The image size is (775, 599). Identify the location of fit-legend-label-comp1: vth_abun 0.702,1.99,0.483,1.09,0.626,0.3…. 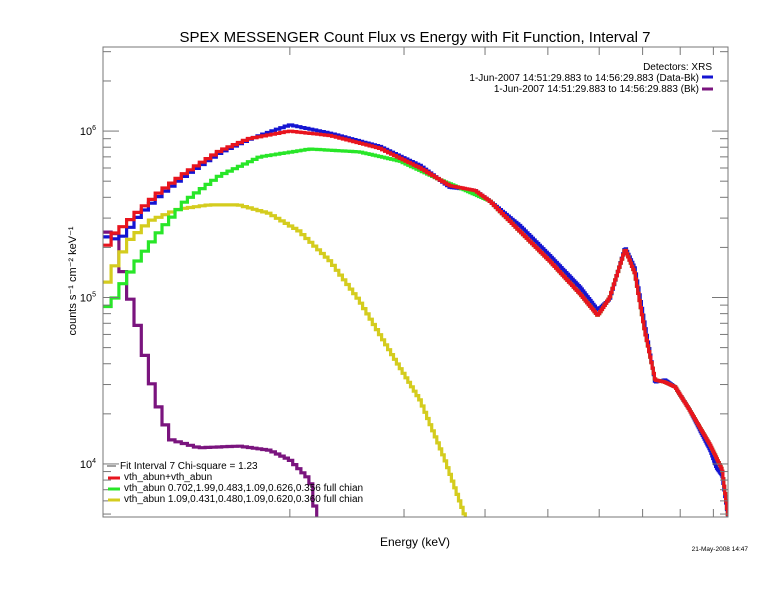
(243, 488).